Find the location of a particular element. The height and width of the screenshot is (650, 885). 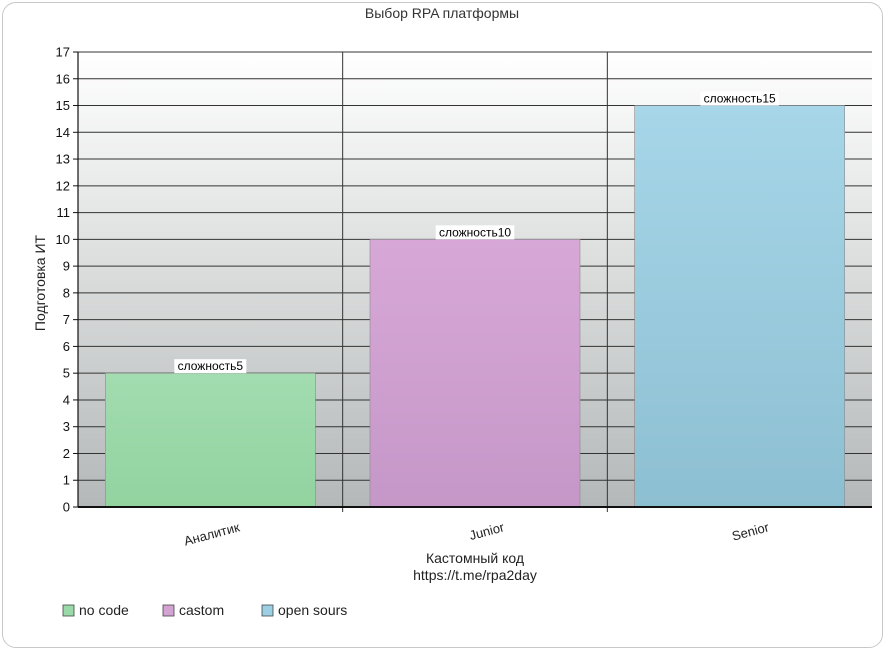

x-category-label: Junior is located at coordinates (487, 531).